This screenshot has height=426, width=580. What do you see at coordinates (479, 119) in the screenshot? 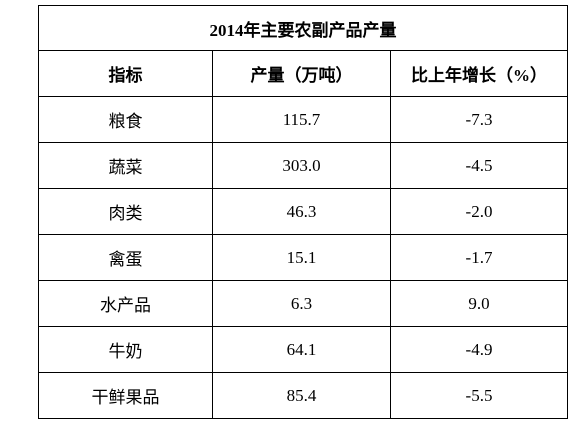
I see `table-cell: -7.3` at bounding box center [479, 119].